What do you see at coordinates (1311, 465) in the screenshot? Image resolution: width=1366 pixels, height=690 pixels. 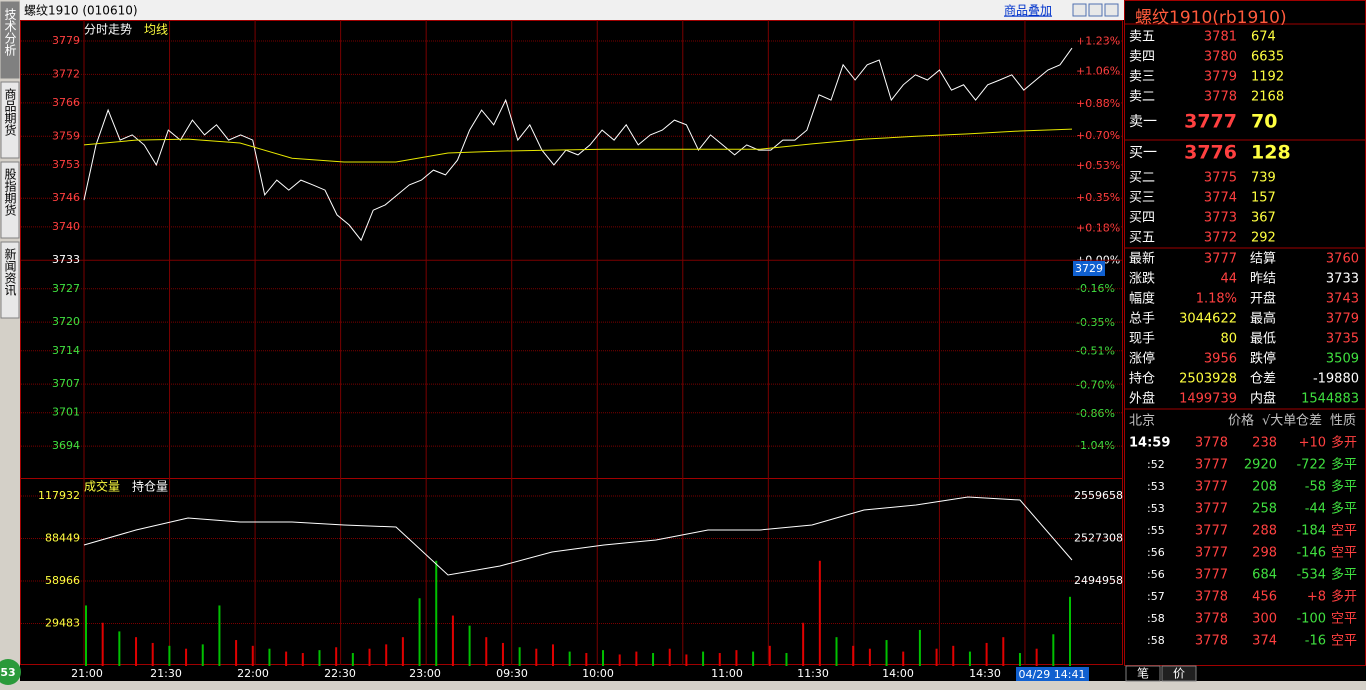 I see `tick-diff: -722` at bounding box center [1311, 465].